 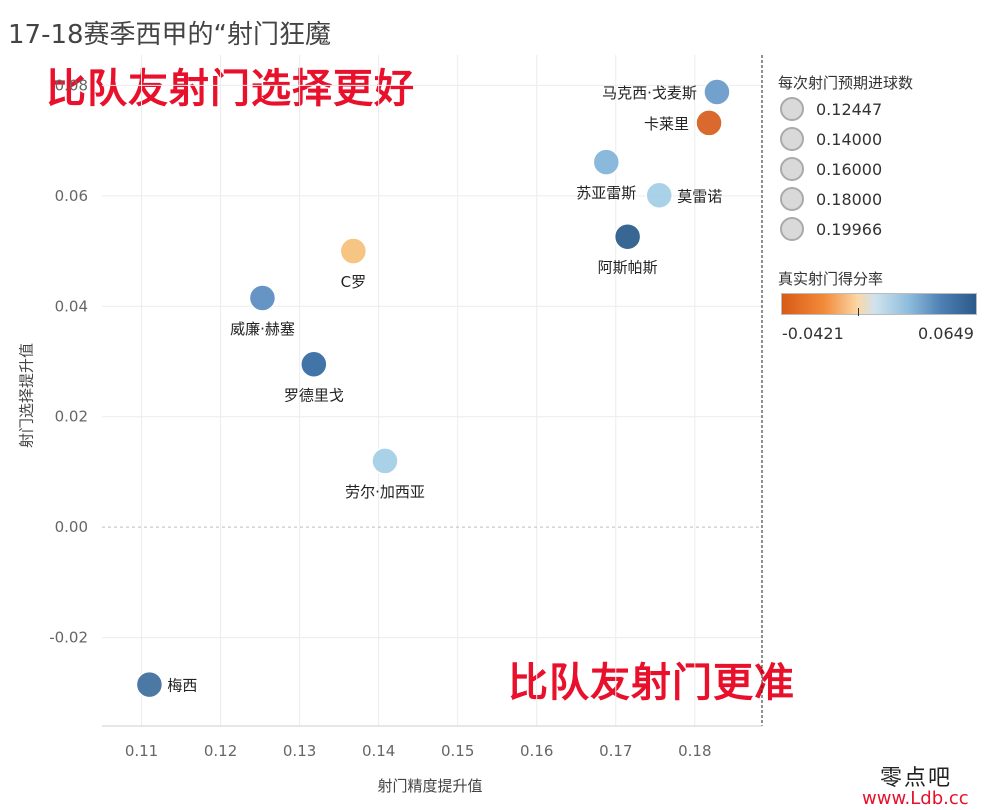 I want to click on size-legend-label: 0.14000, so click(x=849, y=139).